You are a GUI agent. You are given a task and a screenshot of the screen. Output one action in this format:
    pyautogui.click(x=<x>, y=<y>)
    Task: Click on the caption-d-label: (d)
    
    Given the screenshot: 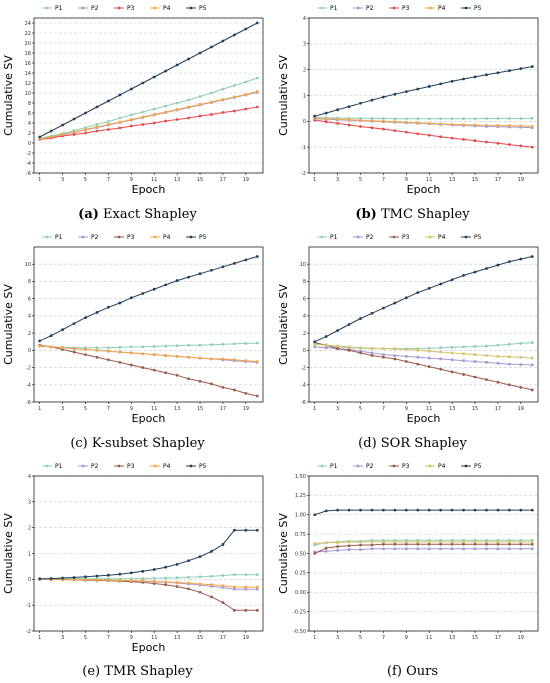 What is the action you would take?
    pyautogui.click(x=367, y=443)
    